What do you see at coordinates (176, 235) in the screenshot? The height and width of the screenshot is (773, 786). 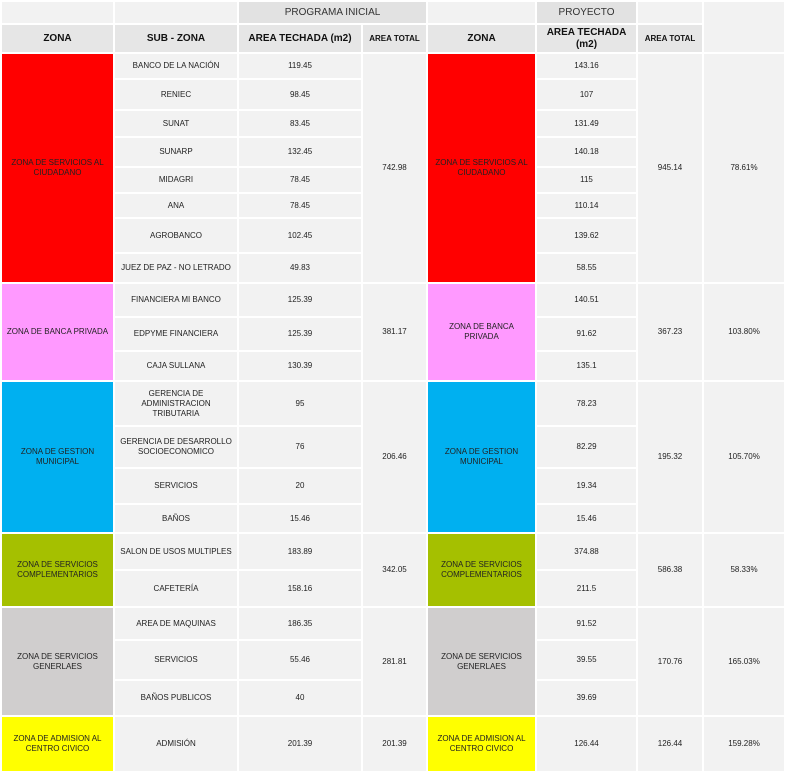 I see `subzone-cell: AGROBANCO` at bounding box center [176, 235].